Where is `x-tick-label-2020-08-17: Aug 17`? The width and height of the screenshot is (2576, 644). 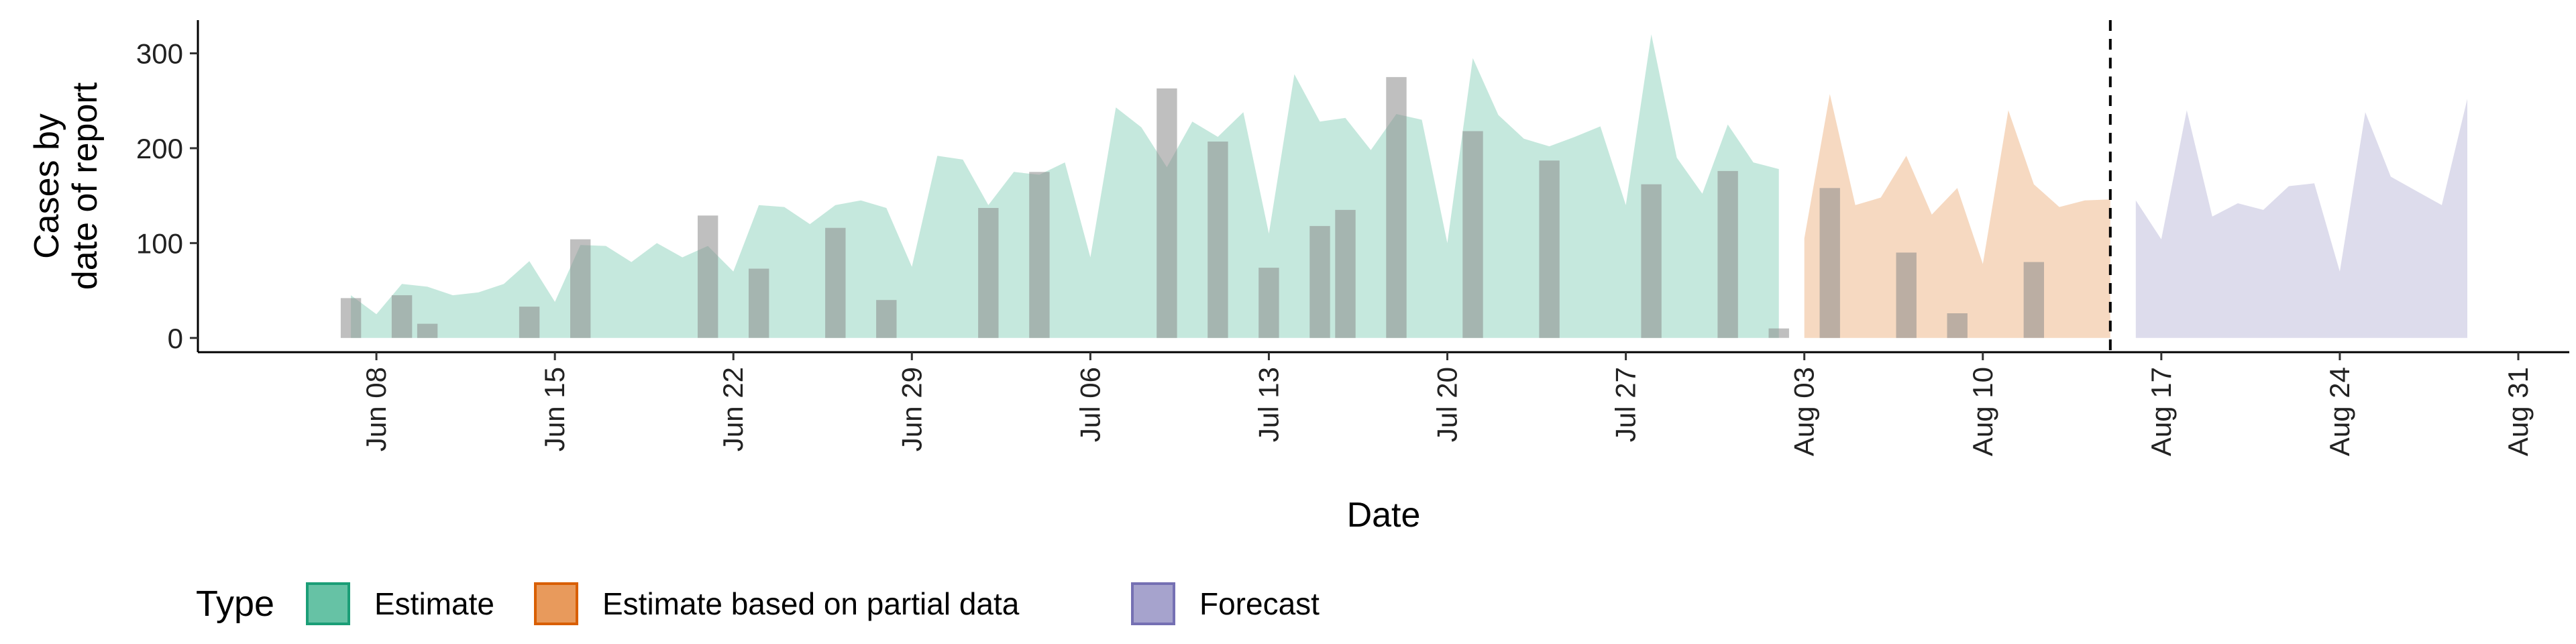 x-tick-label-2020-08-17: Aug 17 is located at coordinates (2161, 411).